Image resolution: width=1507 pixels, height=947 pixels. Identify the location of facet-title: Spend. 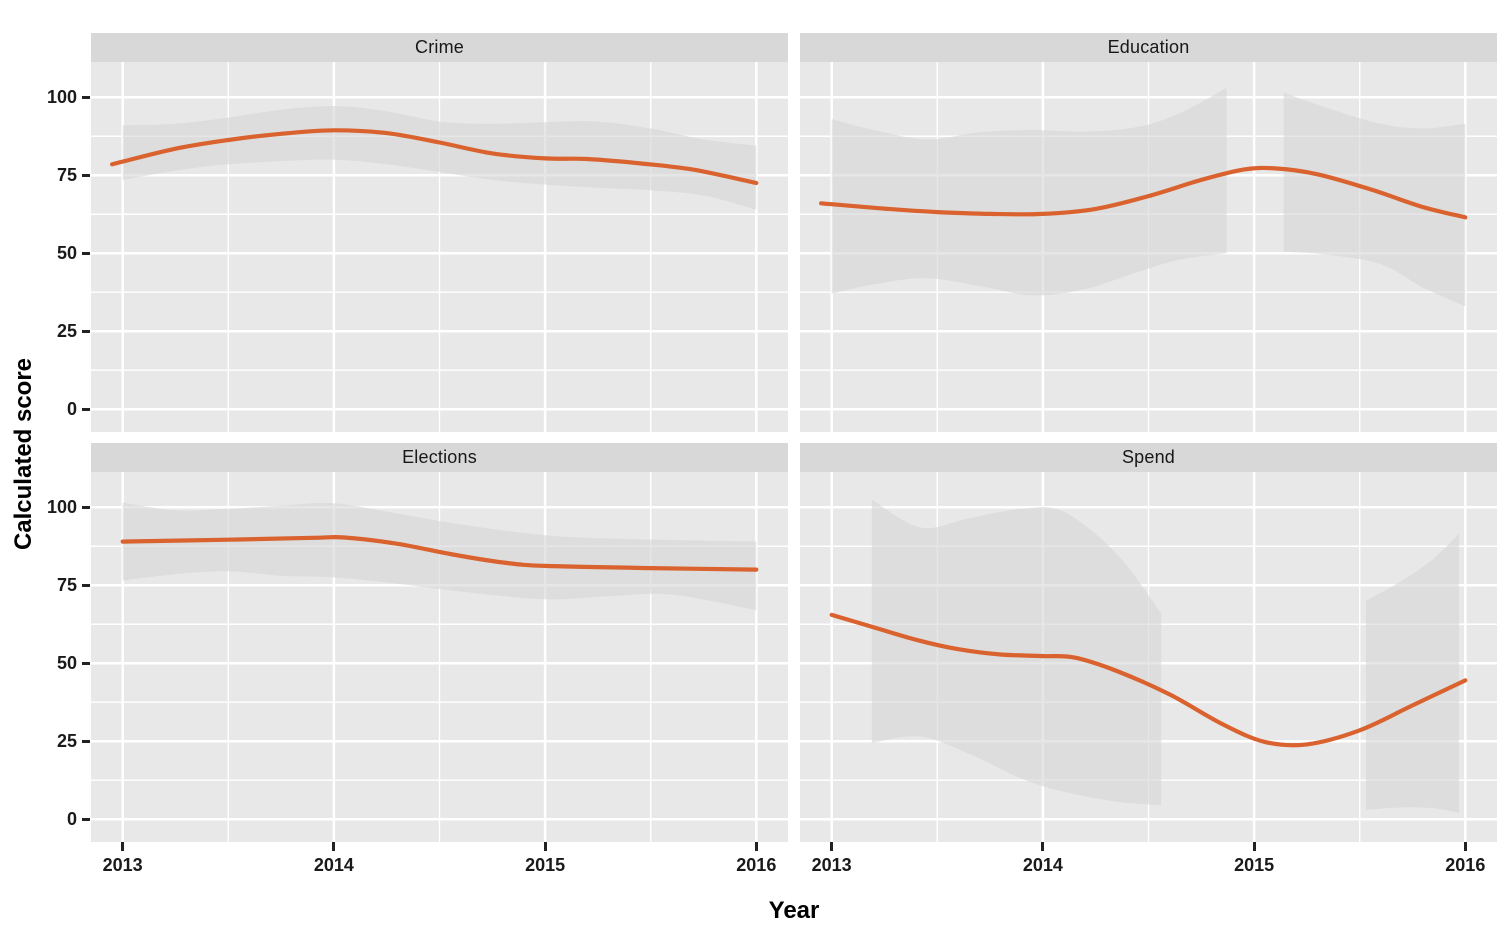
(1148, 457).